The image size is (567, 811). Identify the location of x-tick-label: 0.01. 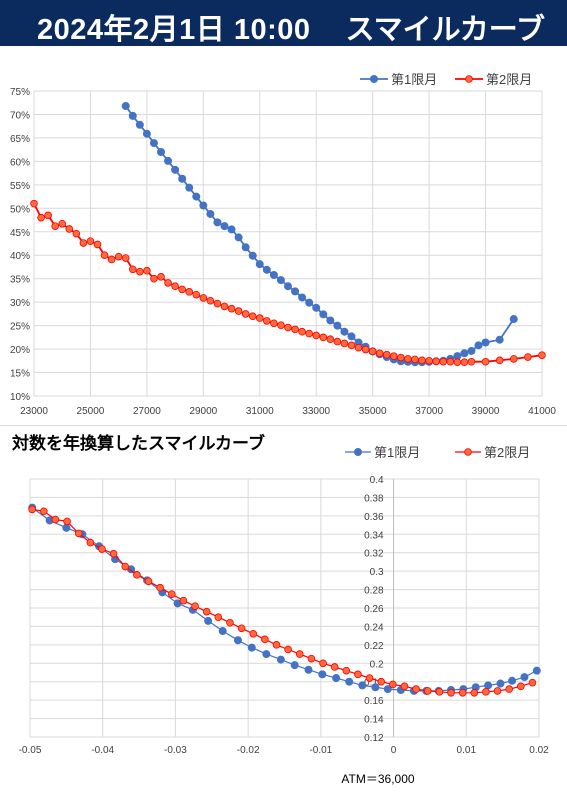
(467, 750).